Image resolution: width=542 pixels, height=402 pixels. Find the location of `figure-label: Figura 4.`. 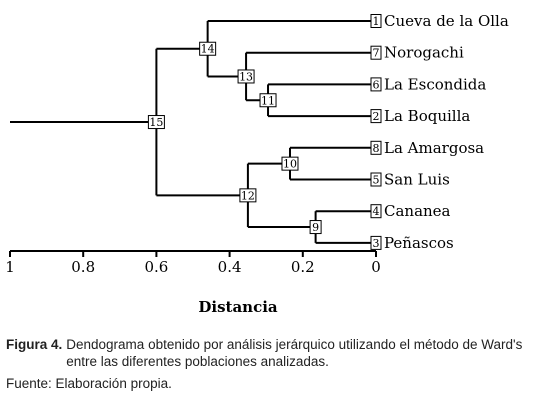

figure-label: Figura 4. is located at coordinates (34, 344).